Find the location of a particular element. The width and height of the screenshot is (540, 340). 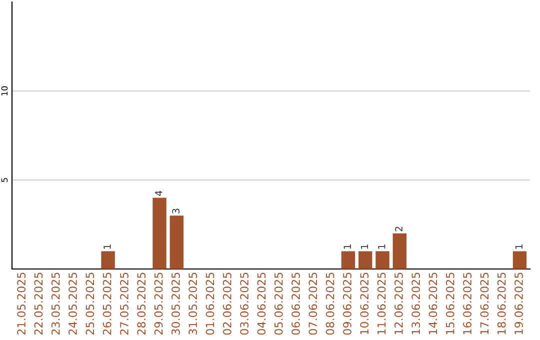

x-tick-label: 14.06.2025 is located at coordinates (433, 303).